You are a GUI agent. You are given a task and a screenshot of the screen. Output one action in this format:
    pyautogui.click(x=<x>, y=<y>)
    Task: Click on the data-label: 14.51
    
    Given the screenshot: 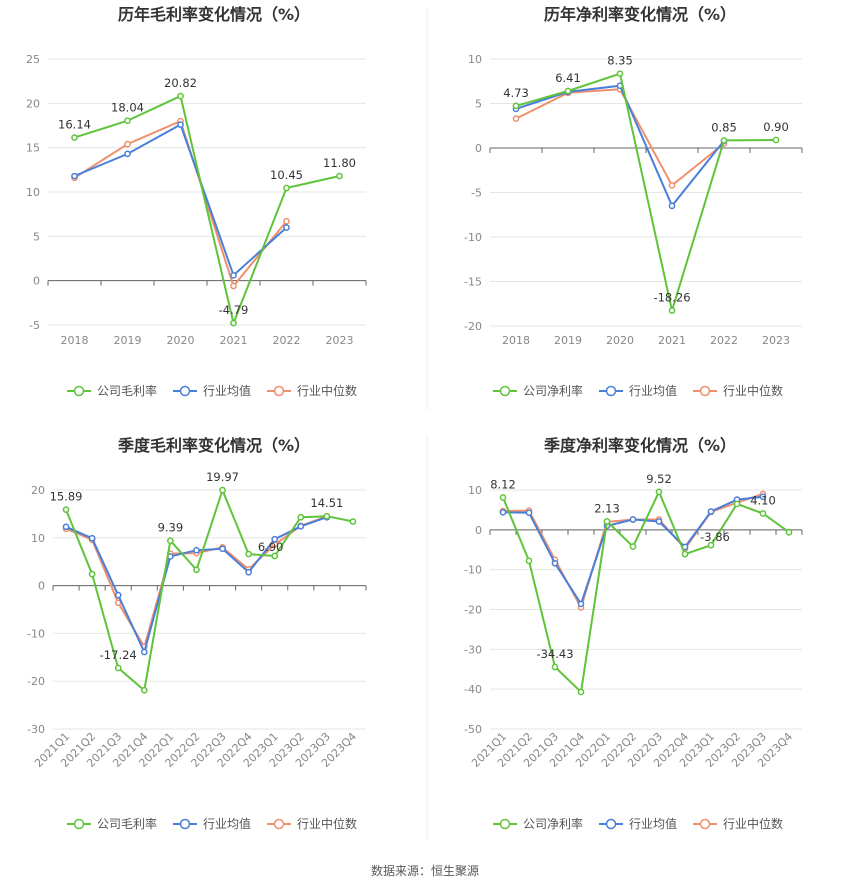 What is the action you would take?
    pyautogui.click(x=326, y=503)
    